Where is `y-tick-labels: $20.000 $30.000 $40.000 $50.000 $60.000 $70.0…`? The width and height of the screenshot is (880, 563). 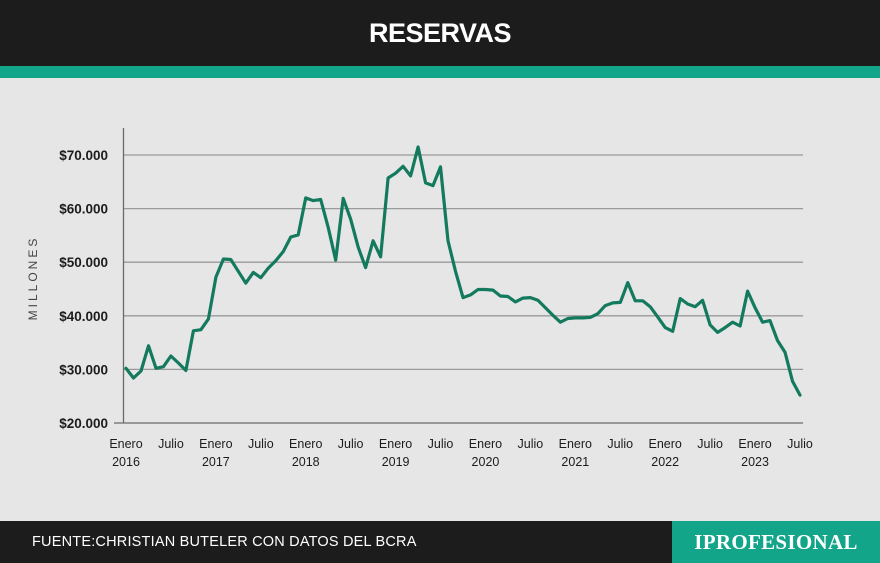 y-tick-labels: $20.000 $30.000 $40.000 $50.000 $60.000 $70.0… is located at coordinates (83, 289).